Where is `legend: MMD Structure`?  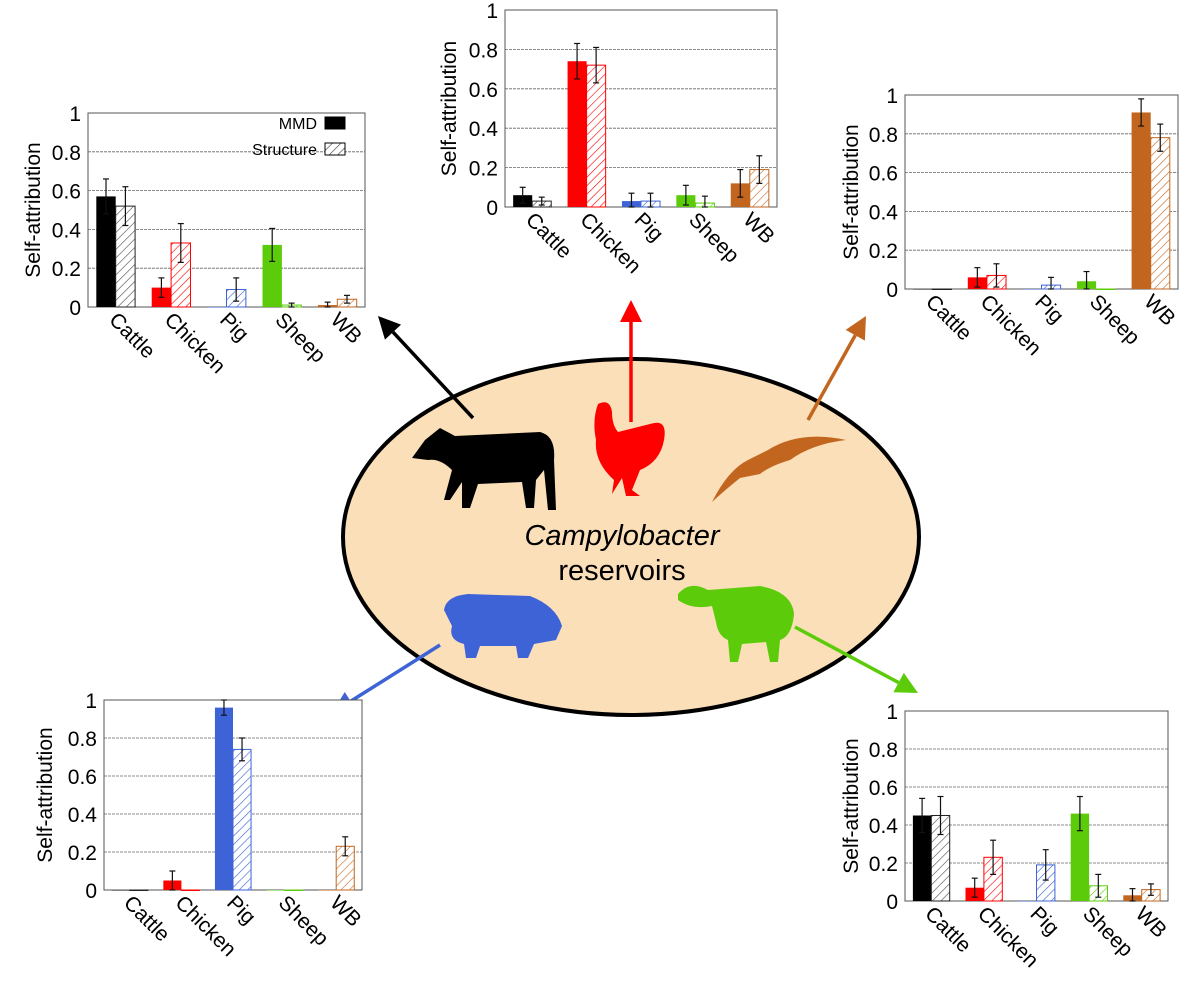 legend: MMD Structure is located at coordinates (299, 137).